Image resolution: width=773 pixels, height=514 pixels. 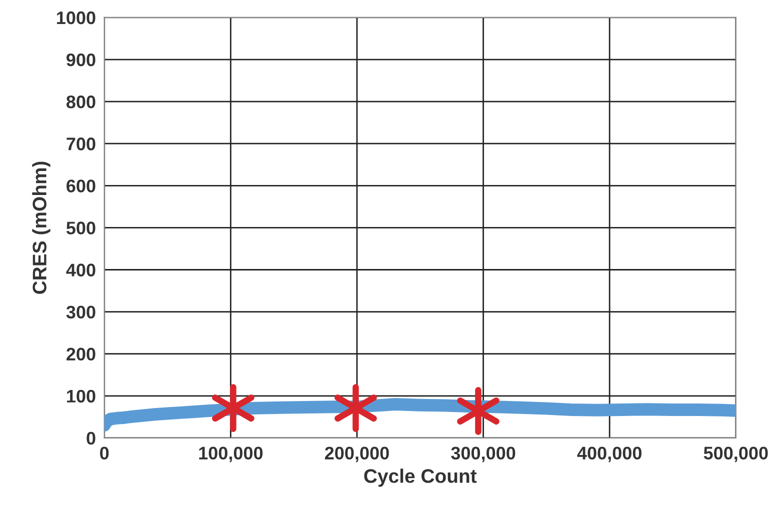 What do you see at coordinates (41, 228) in the screenshot?
I see `y-axis-title: CRES (mOhm)` at bounding box center [41, 228].